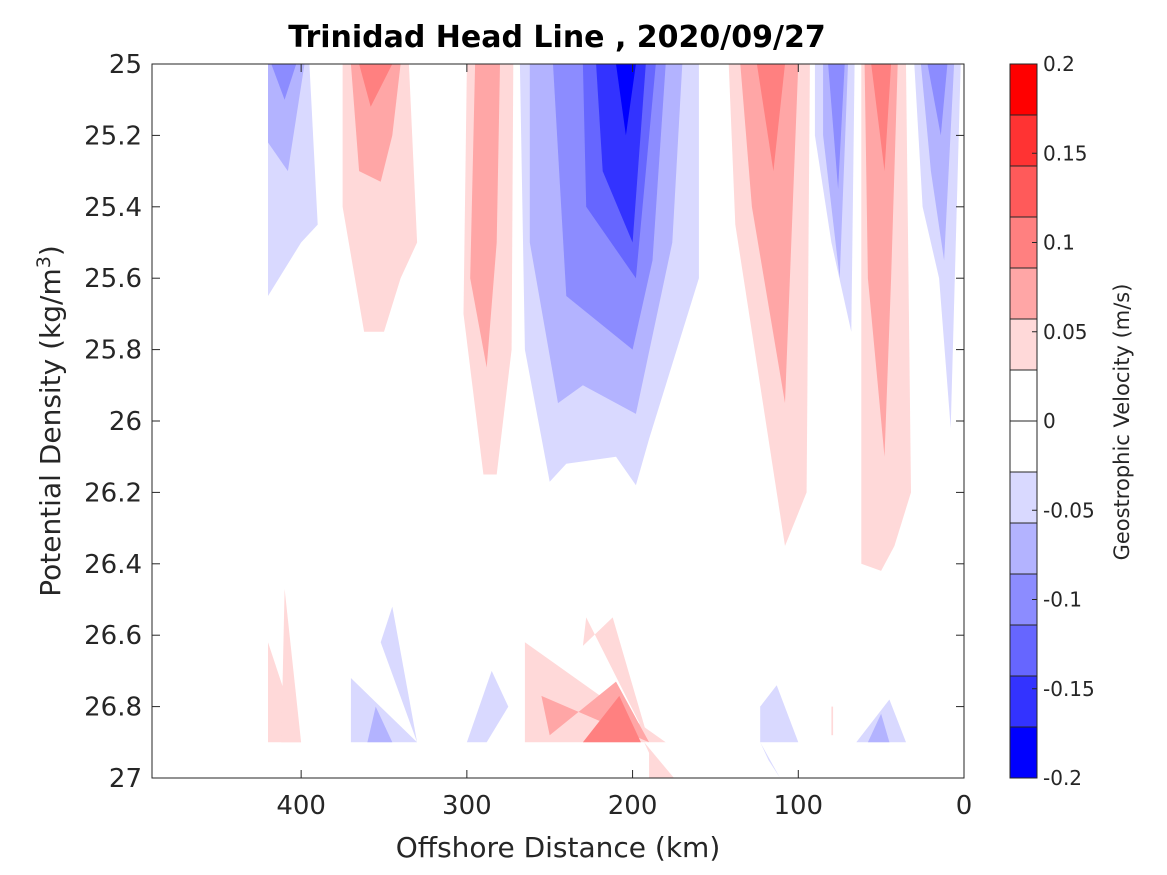 The height and width of the screenshot is (875, 1167). Describe the element at coordinates (1062, 778) in the screenshot. I see `colorbar-tick-label: -0.2` at that location.